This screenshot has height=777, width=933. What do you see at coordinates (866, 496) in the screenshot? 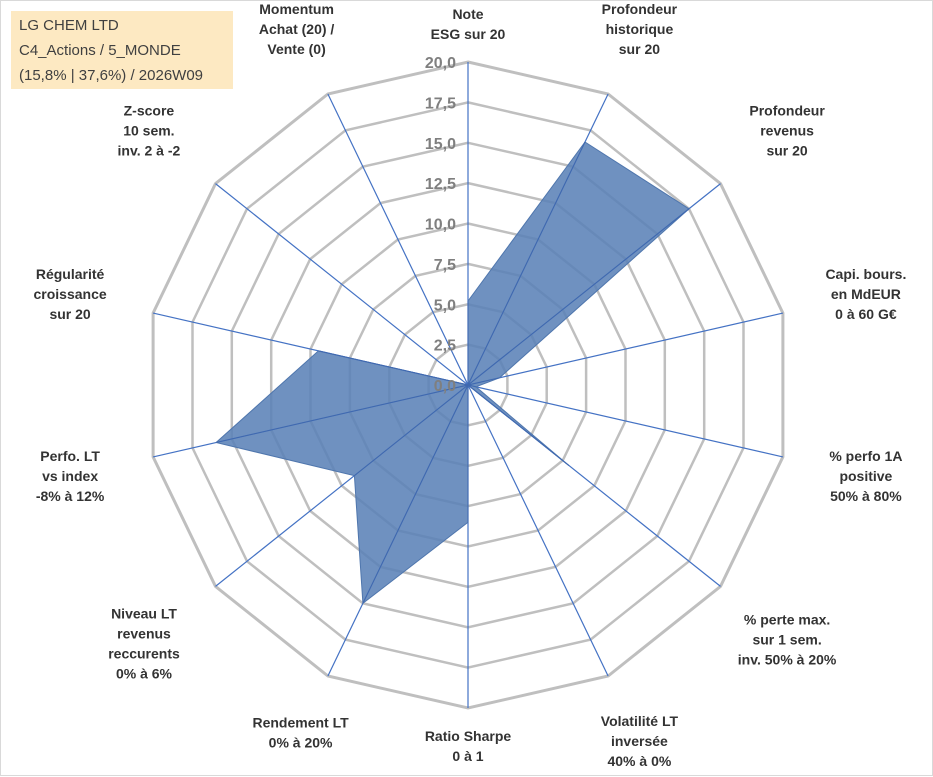
I see `axis-label-line: 50% à 80%` at bounding box center [866, 496].